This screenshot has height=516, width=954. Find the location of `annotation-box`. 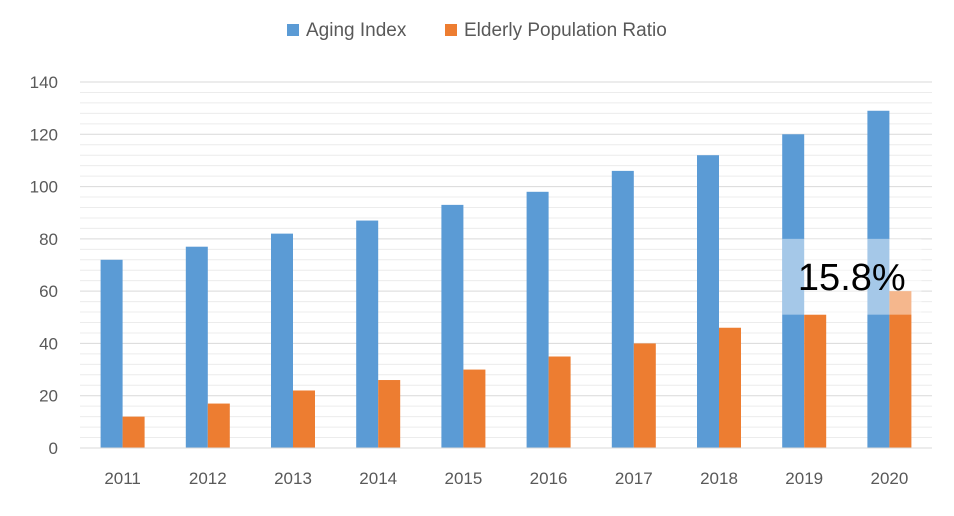

annotation-box is located at coordinates (852, 276).